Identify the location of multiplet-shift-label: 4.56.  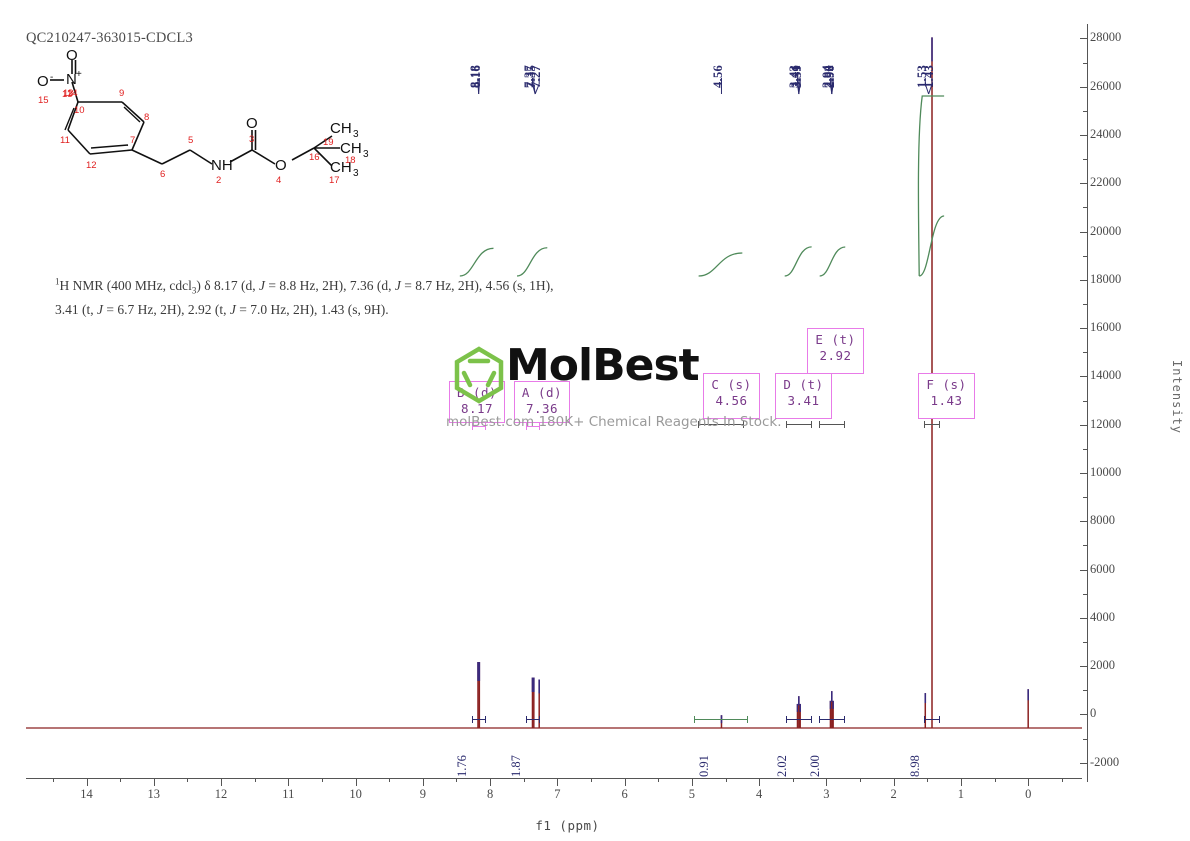
(731, 400).